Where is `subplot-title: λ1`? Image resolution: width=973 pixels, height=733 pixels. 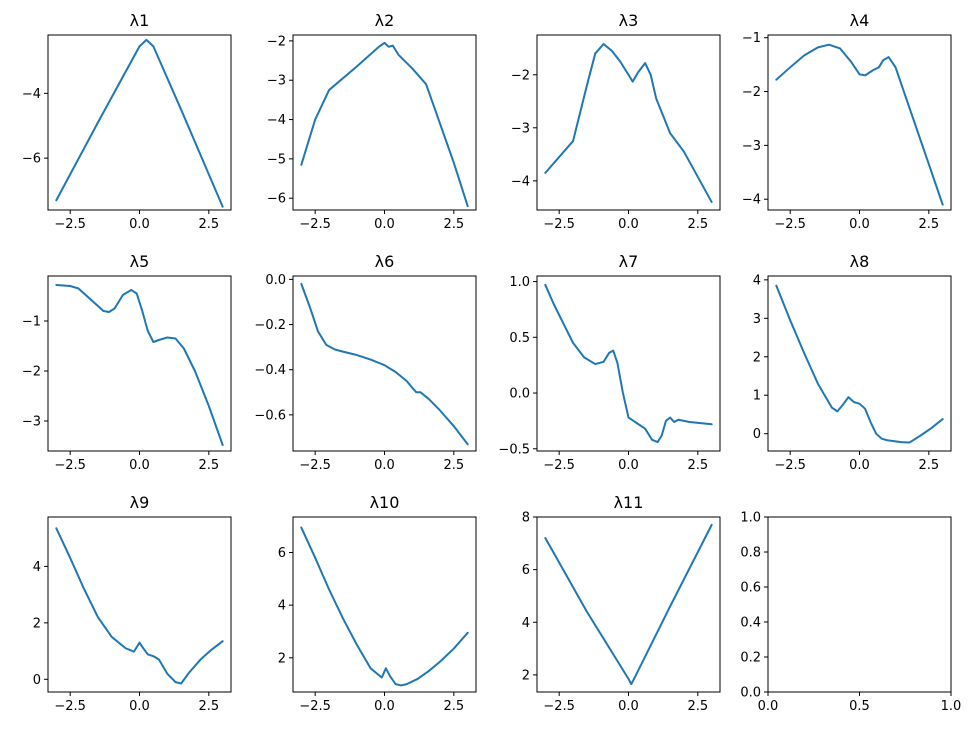 subplot-title: λ1 is located at coordinates (140, 20).